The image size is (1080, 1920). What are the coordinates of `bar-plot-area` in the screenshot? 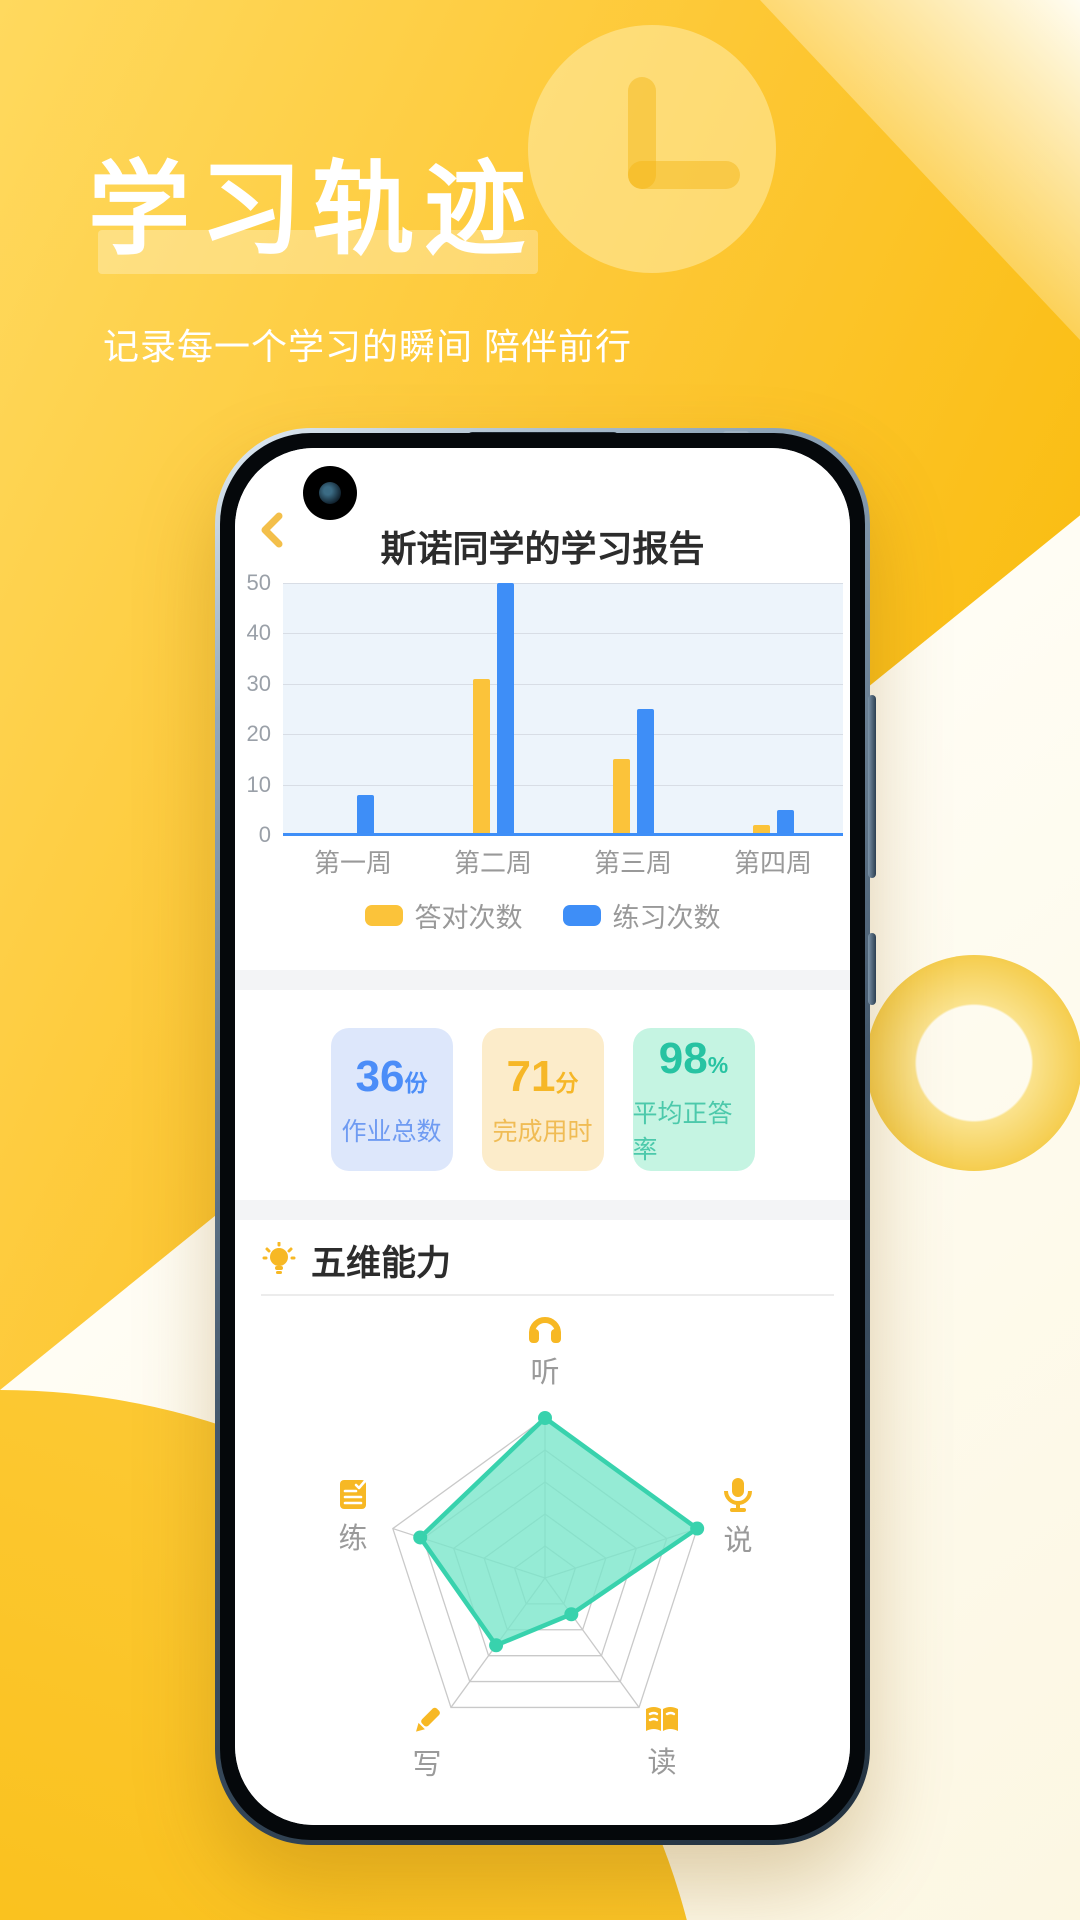 It's located at (563, 709).